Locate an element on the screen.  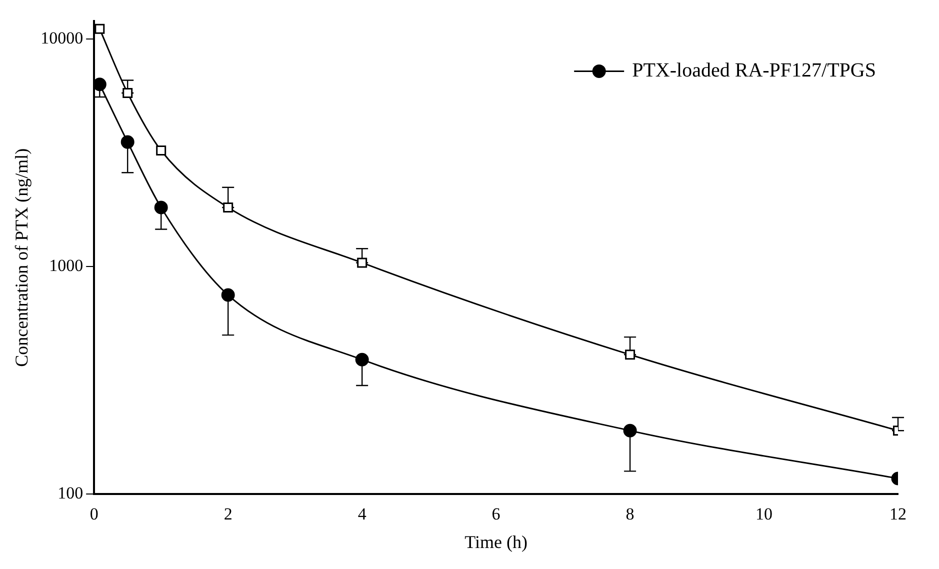
x-axis-title: Time (h) is located at coordinates (496, 542).